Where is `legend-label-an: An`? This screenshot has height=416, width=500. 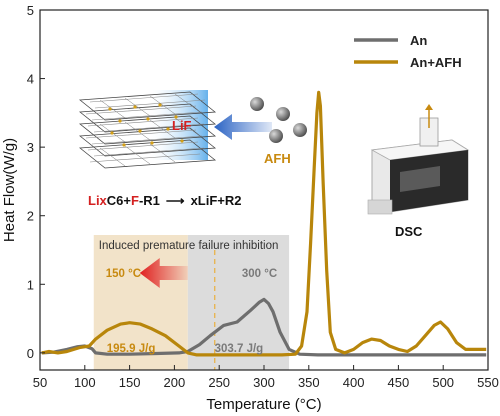 legend-label-an: An is located at coordinates (418, 40).